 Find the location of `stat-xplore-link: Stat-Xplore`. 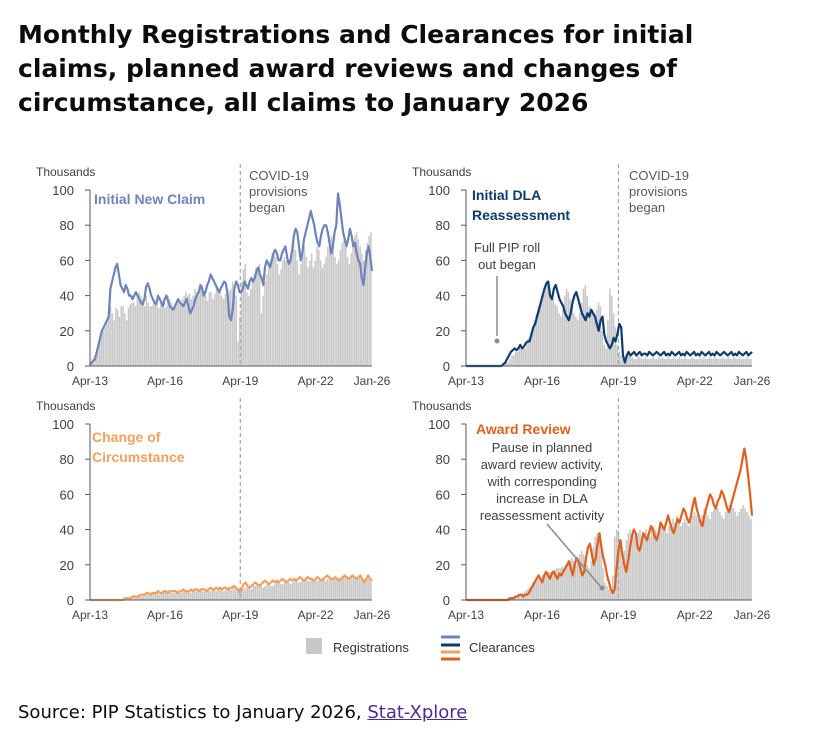

stat-xplore-link: Stat-Xplore is located at coordinates (417, 712).